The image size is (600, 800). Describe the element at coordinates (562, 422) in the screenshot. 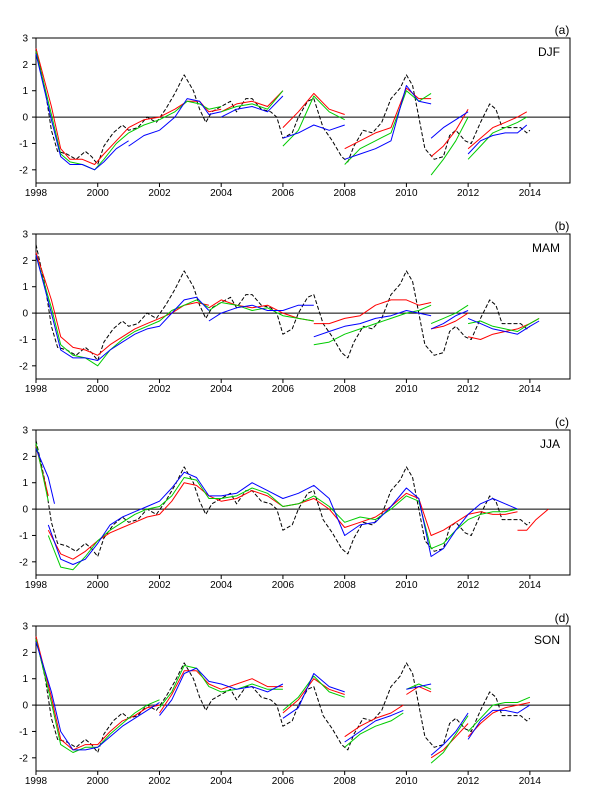

I see `panel-label: (c)` at that location.